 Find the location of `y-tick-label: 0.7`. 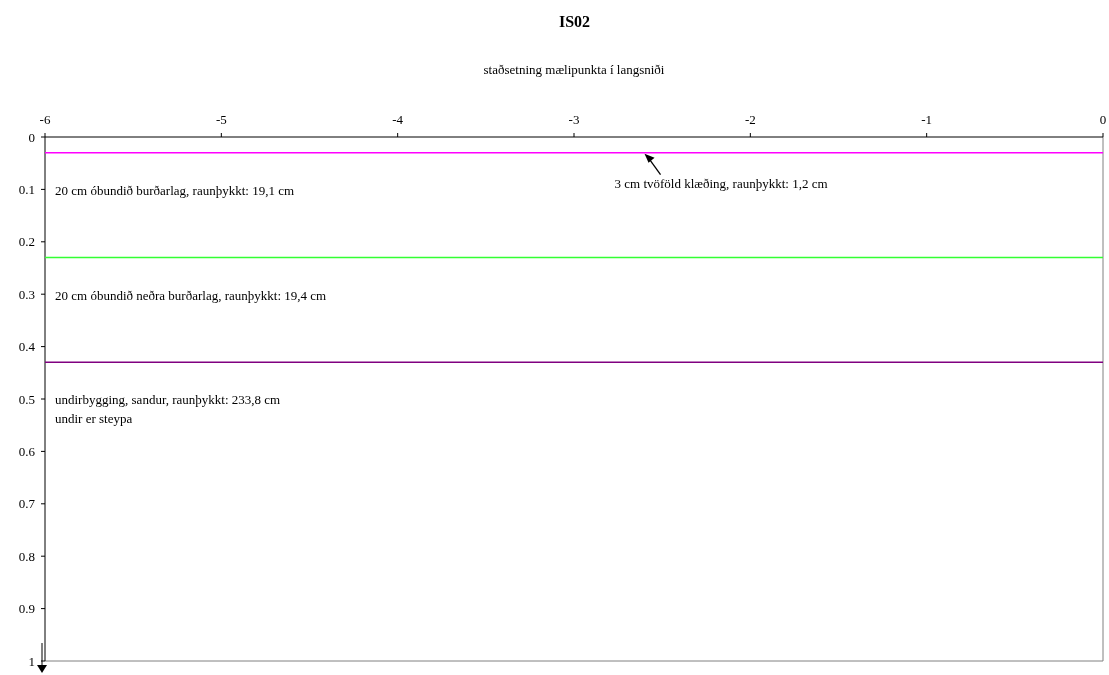

y-tick-label: 0.7 is located at coordinates (27, 504).